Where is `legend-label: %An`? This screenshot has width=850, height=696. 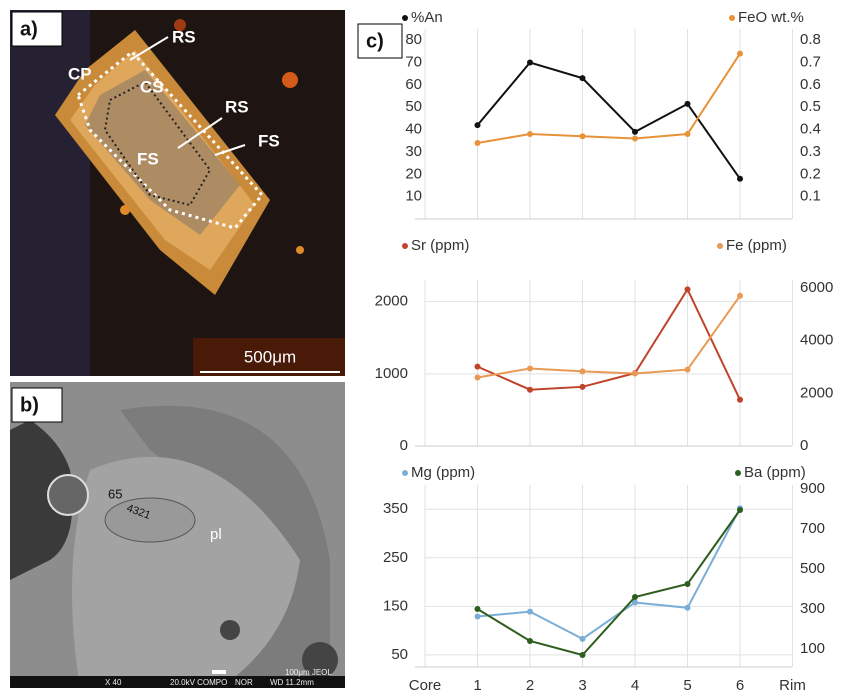 legend-label: %An is located at coordinates (427, 17).